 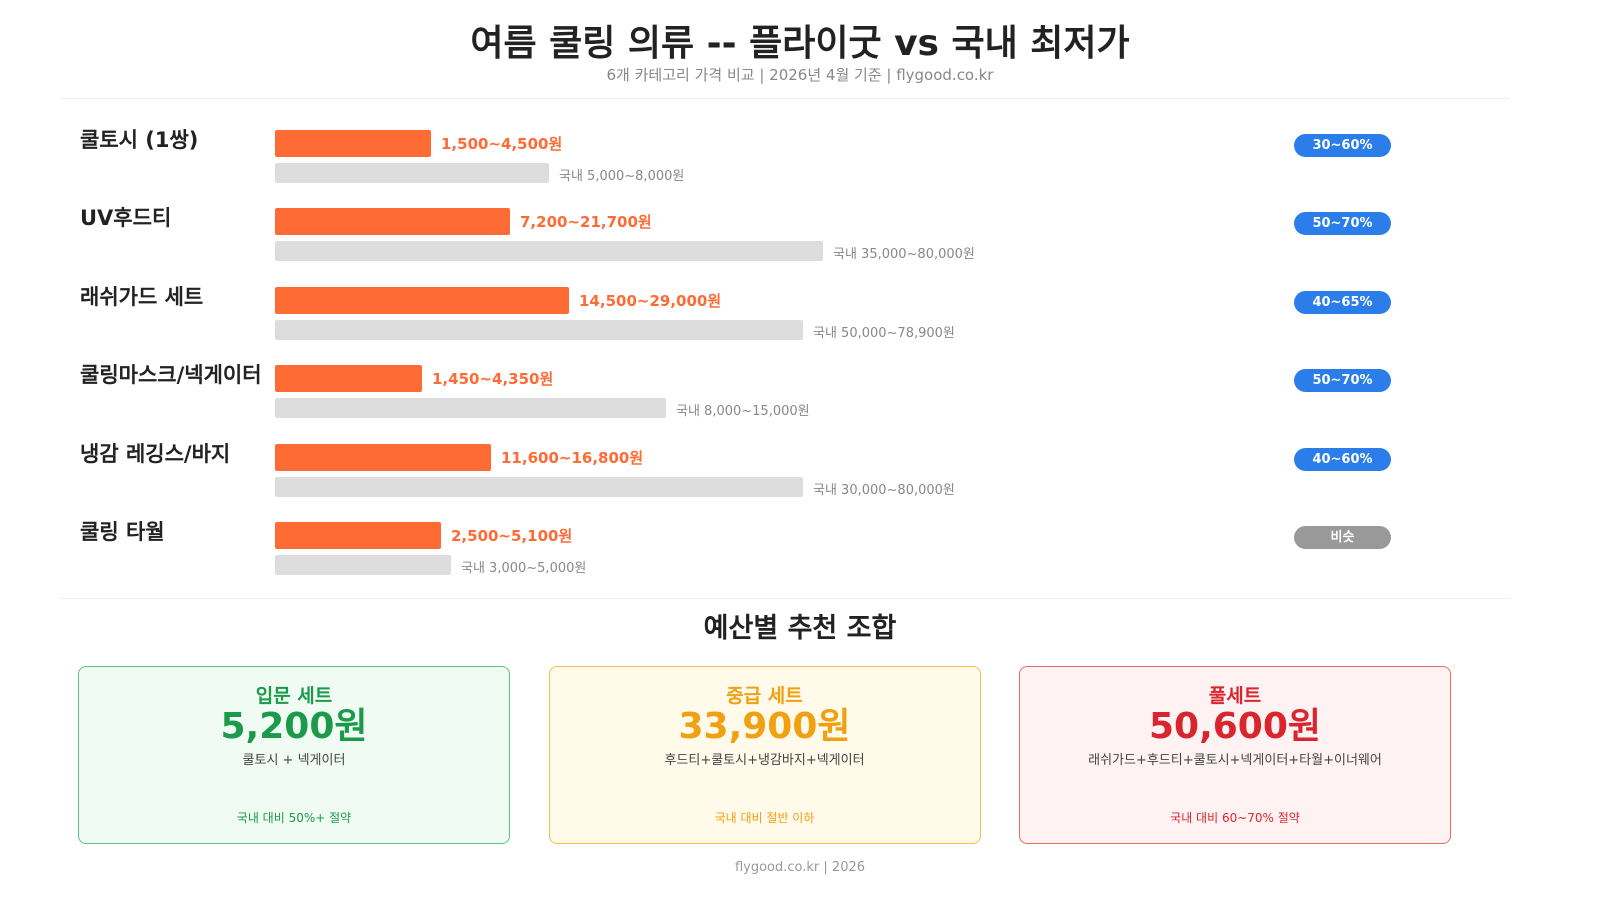 What do you see at coordinates (512, 536) in the screenshot?
I see `price-label: 2,500~5,100원` at bounding box center [512, 536].